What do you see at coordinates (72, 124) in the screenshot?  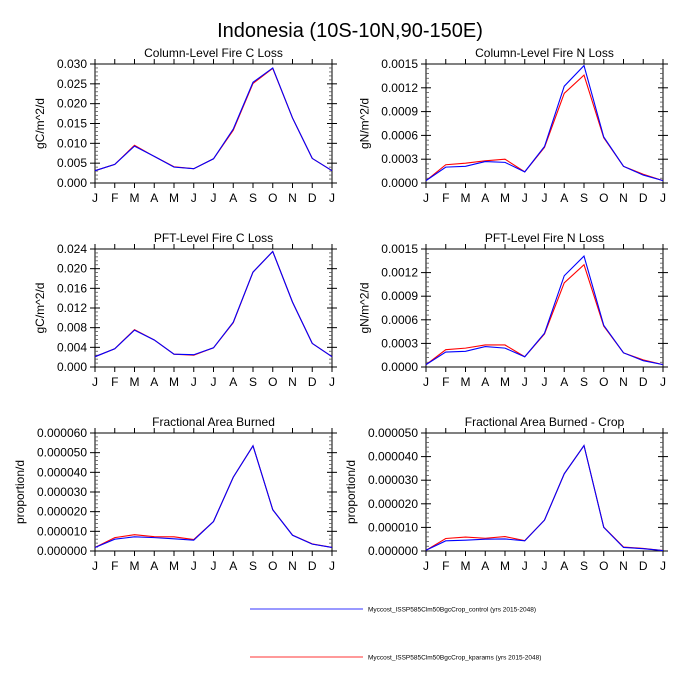 I see `y-tick-label: 0.015` at bounding box center [72, 124].